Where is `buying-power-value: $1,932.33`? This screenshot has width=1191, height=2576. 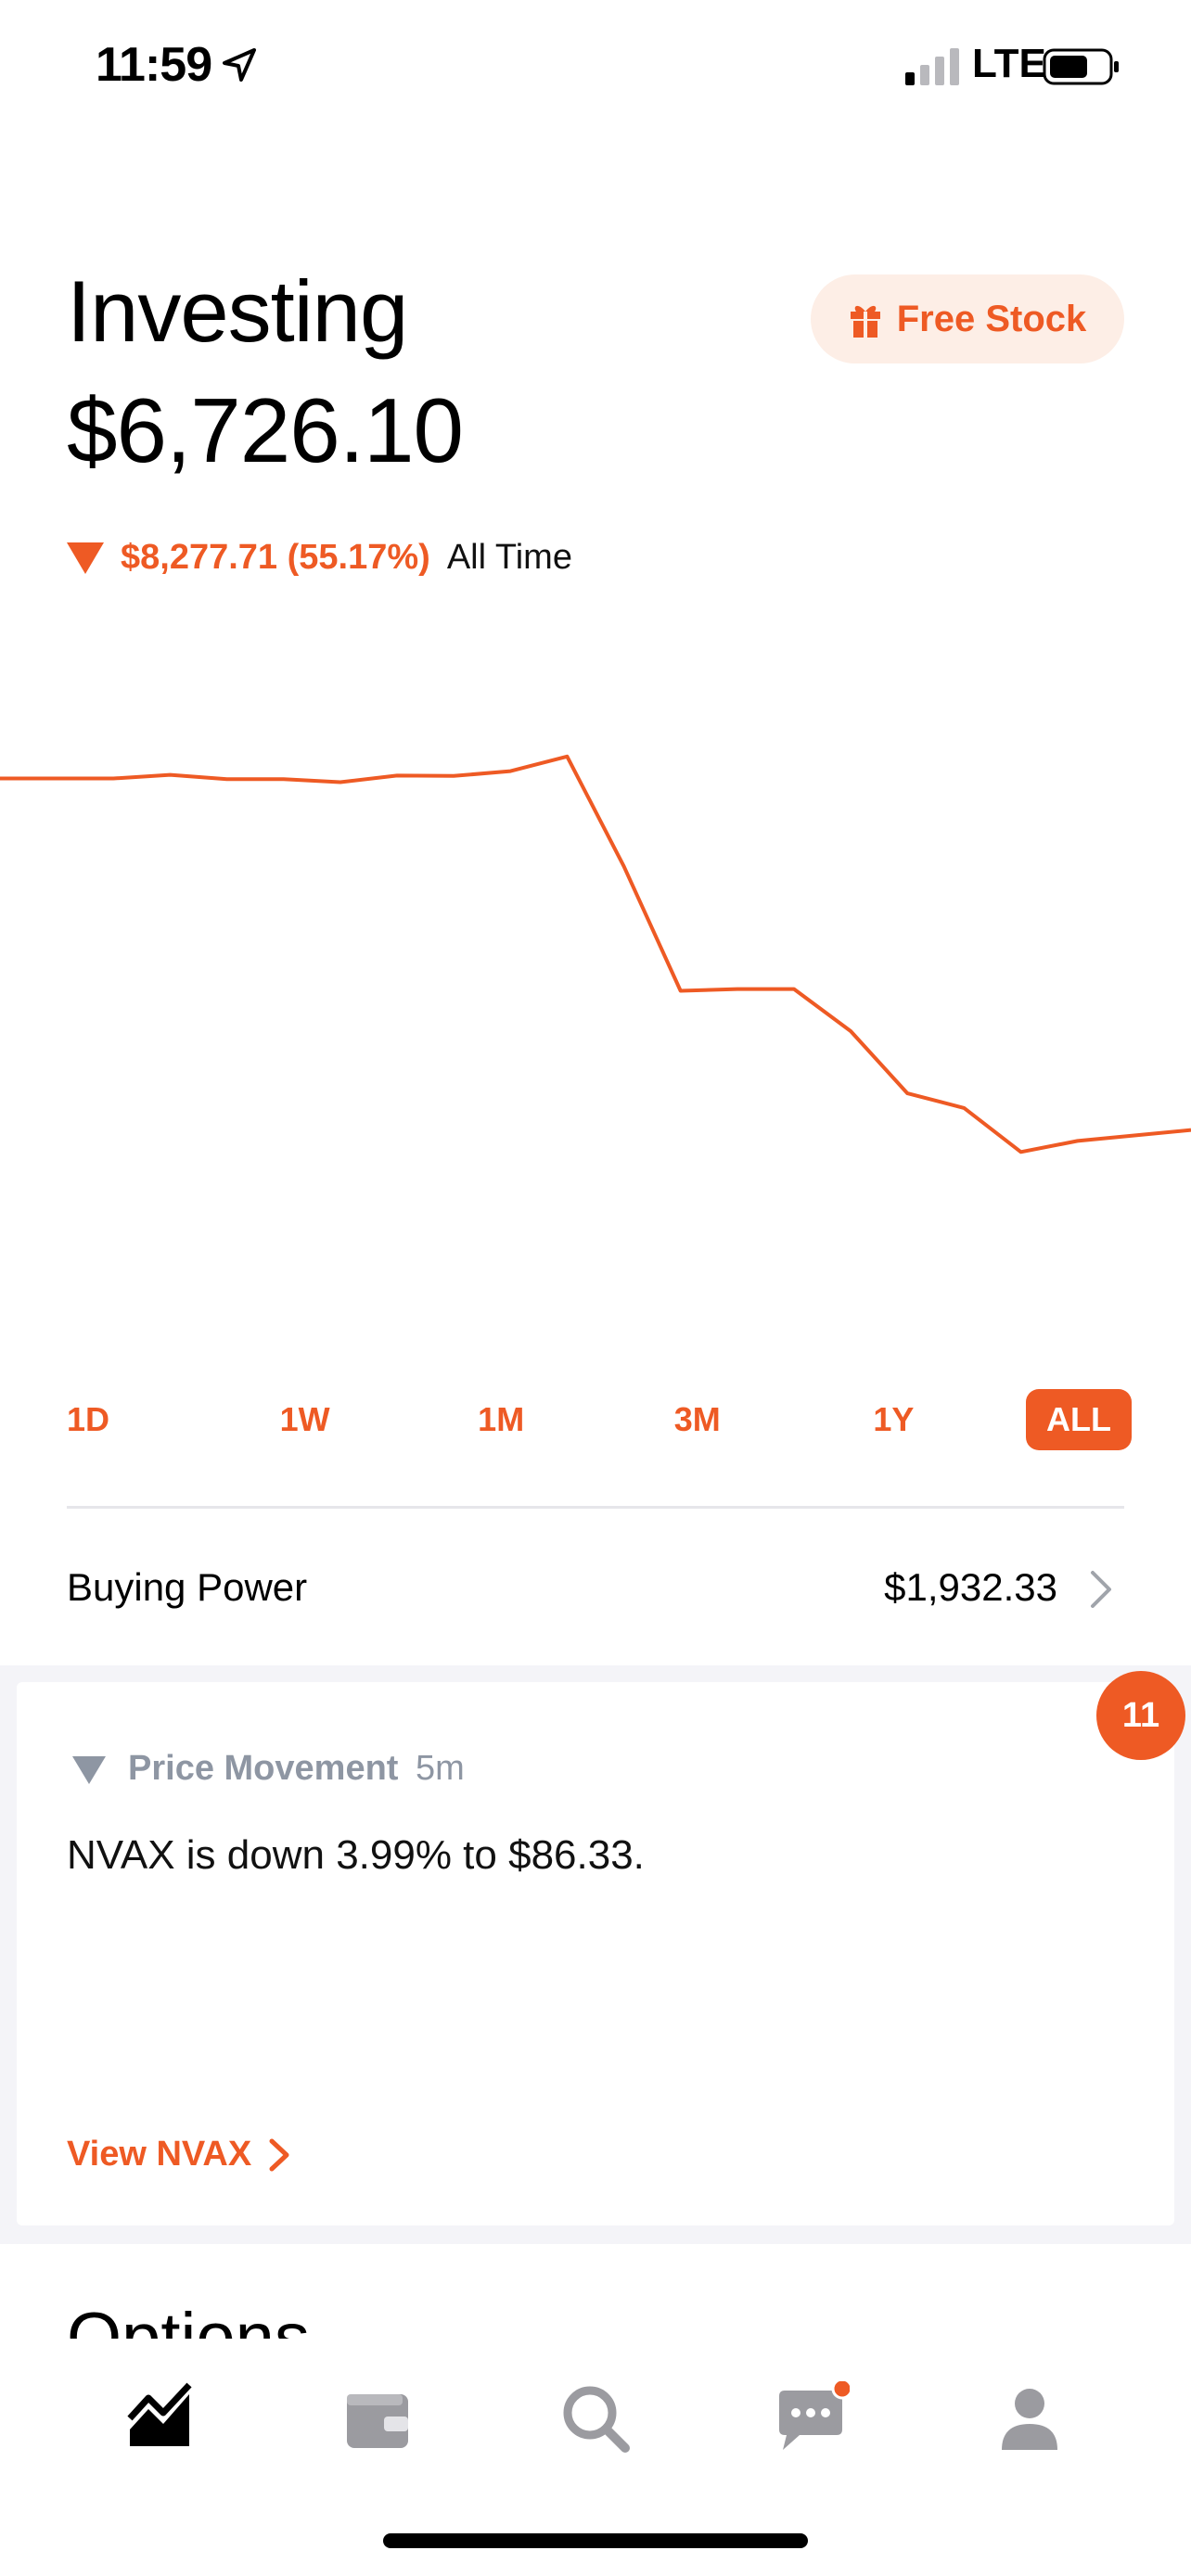
buying-power-value: $1,932.33 is located at coordinates (970, 1587).